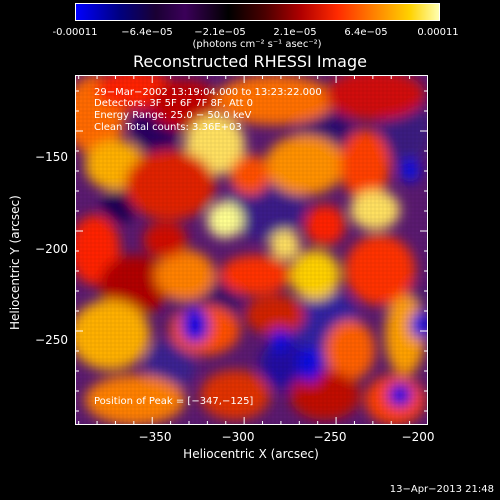  Describe the element at coordinates (250, 61) in the screenshot. I see `plot-title: Reconstructed RHESSI Image` at that location.